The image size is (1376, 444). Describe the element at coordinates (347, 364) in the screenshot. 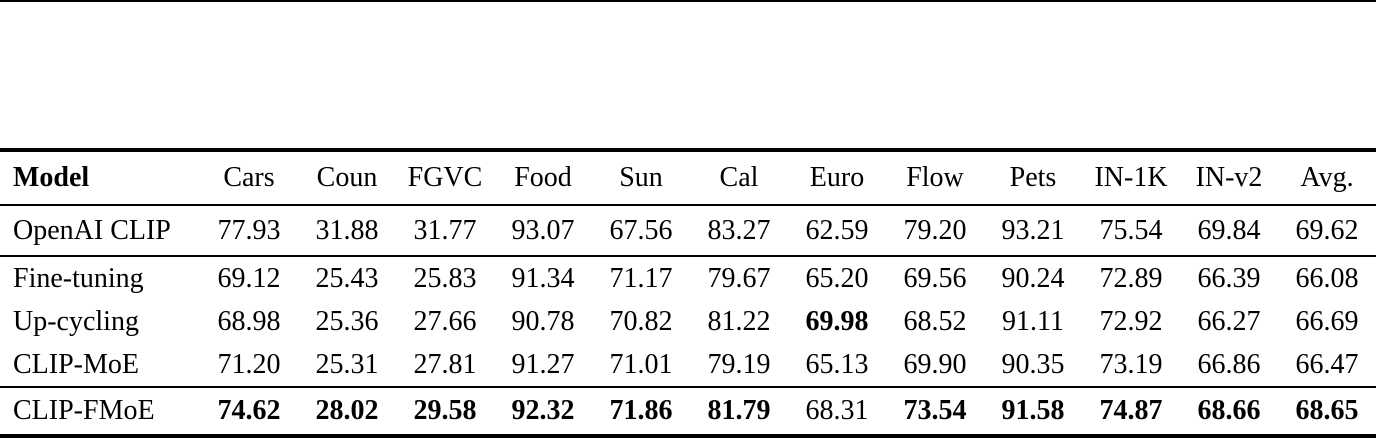

I see `score-cell: 25.31` at that location.